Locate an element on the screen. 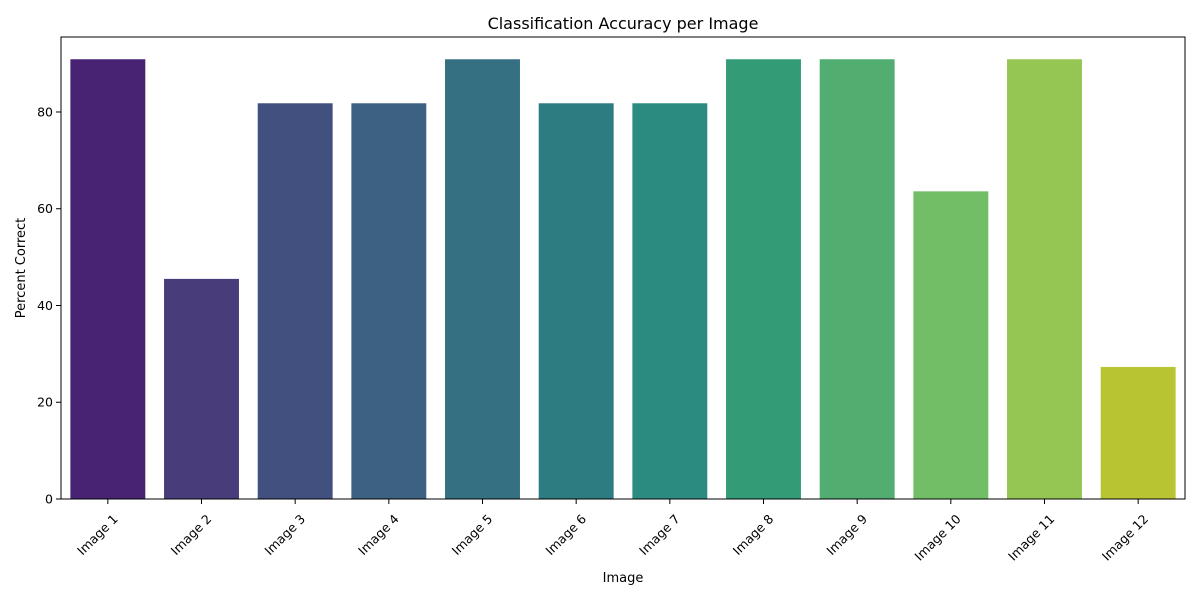 The image size is (1200, 600). y-axis-label: Percent Correct is located at coordinates (21, 268).